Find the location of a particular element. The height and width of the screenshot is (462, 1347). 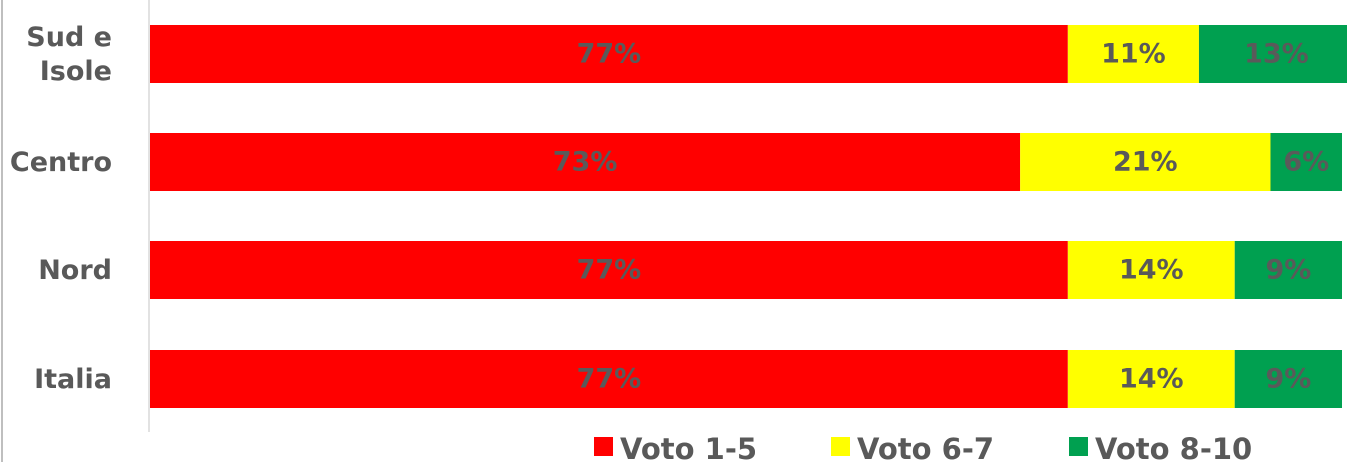

legend: Voto 1-5 Voto 6-7 Voto 8-10 is located at coordinates (923, 447).